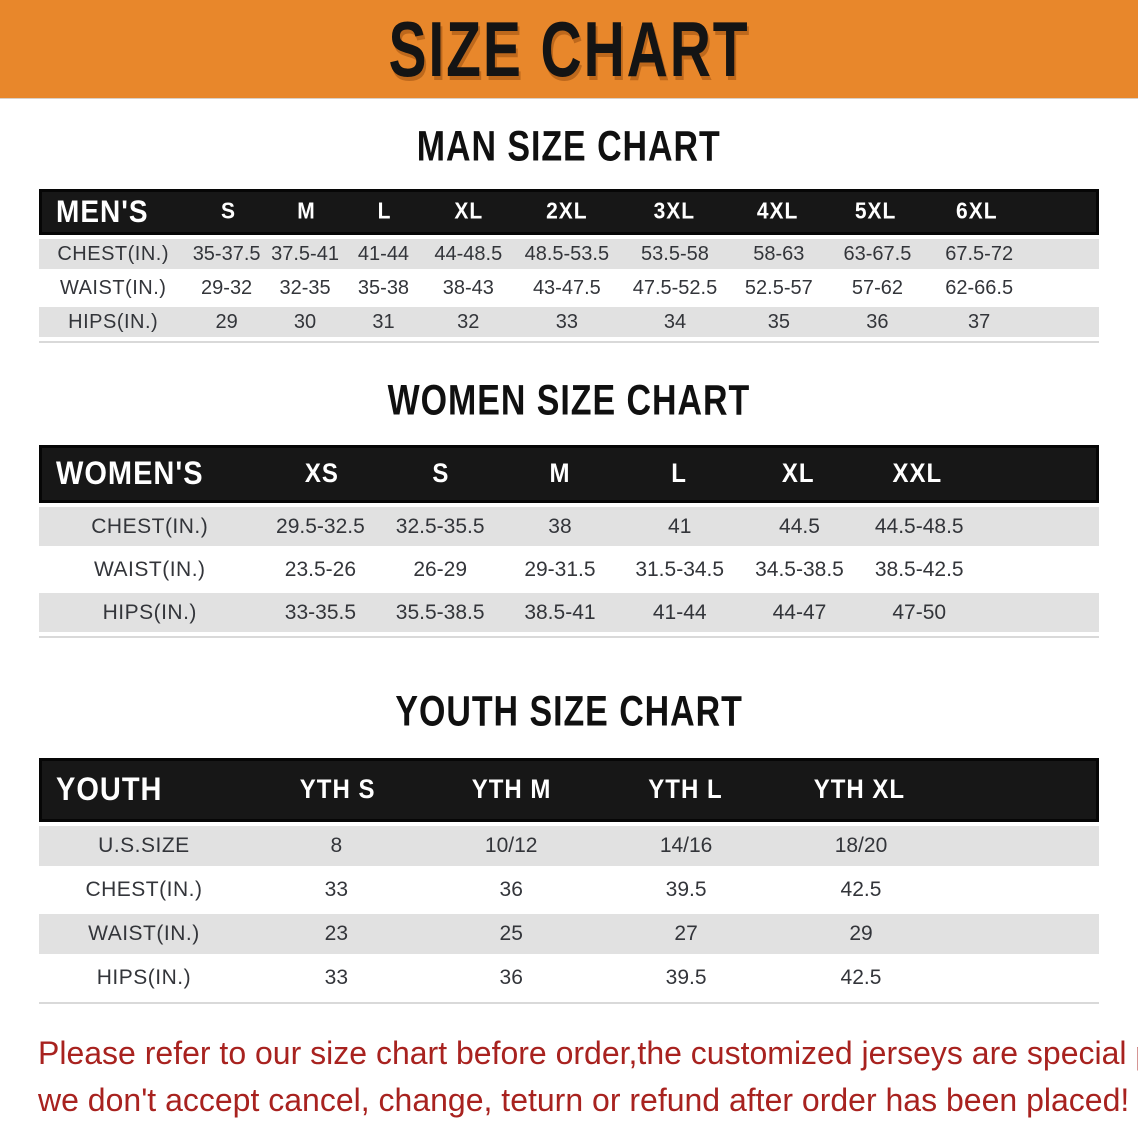  What do you see at coordinates (569, 147) in the screenshot?
I see `man-section-heading: MAN SIZE CHART` at bounding box center [569, 147].